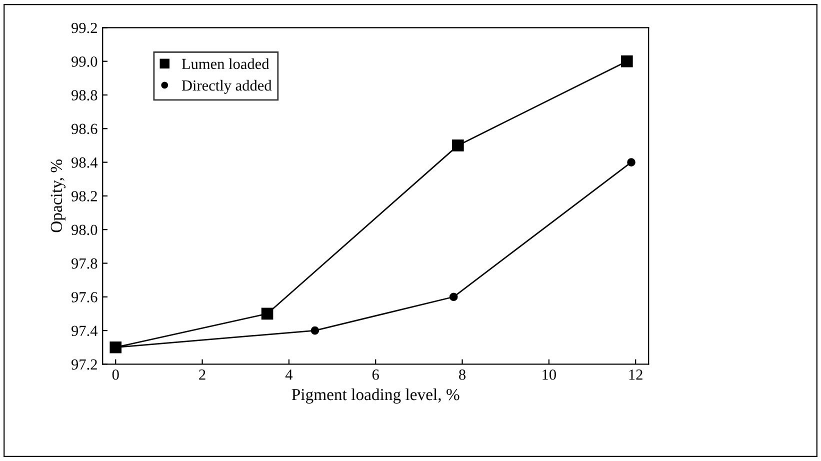 The width and height of the screenshot is (821, 461). I want to click on x-tick-label: 10, so click(549, 374).